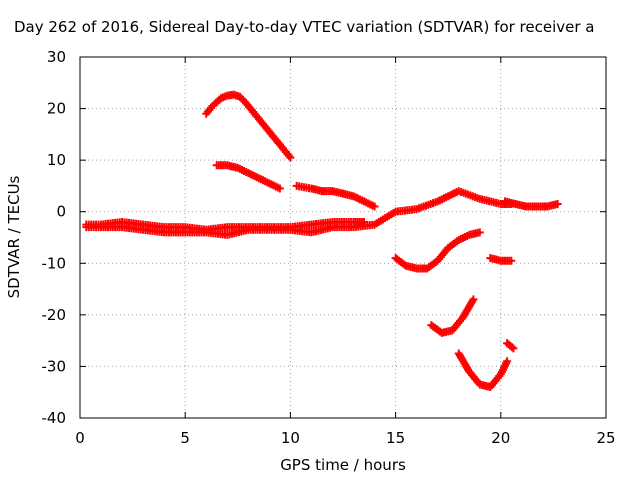 The width and height of the screenshot is (640, 480). I want to click on x-tick-label: 25, so click(605, 438).